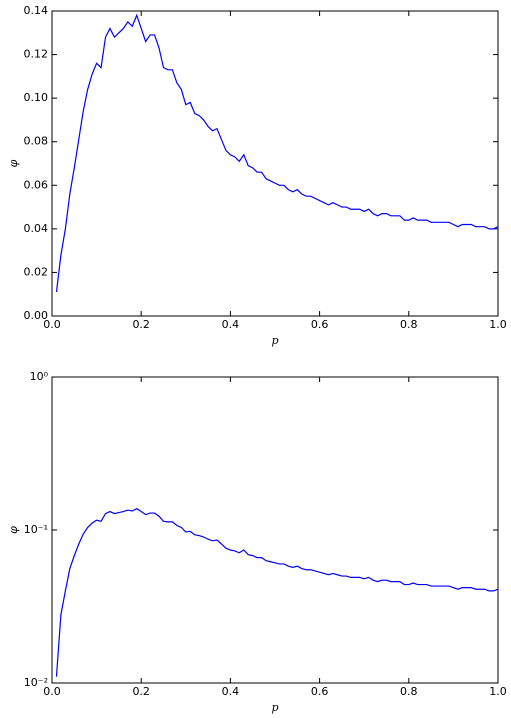 The image size is (511, 718). Describe the element at coordinates (36, 97) in the screenshot. I see `y-tick-label: 0.10` at that location.